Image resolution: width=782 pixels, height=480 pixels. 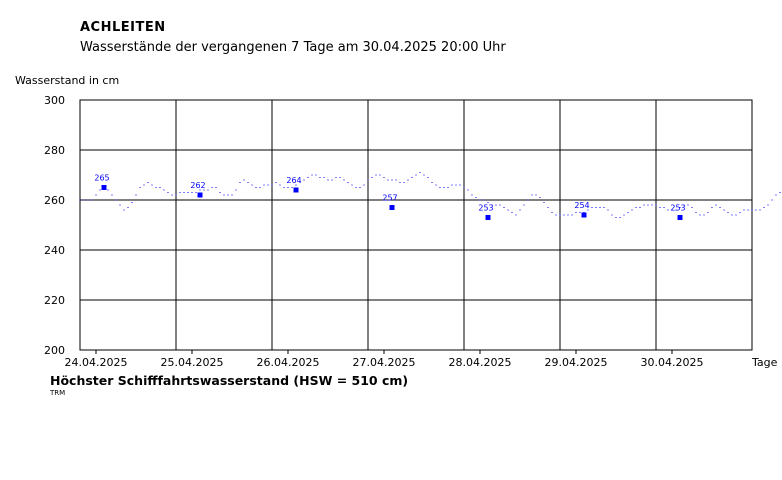 I want to click on daily-markers: 265 262 264 257 253 254 253, so click(x=390, y=197).